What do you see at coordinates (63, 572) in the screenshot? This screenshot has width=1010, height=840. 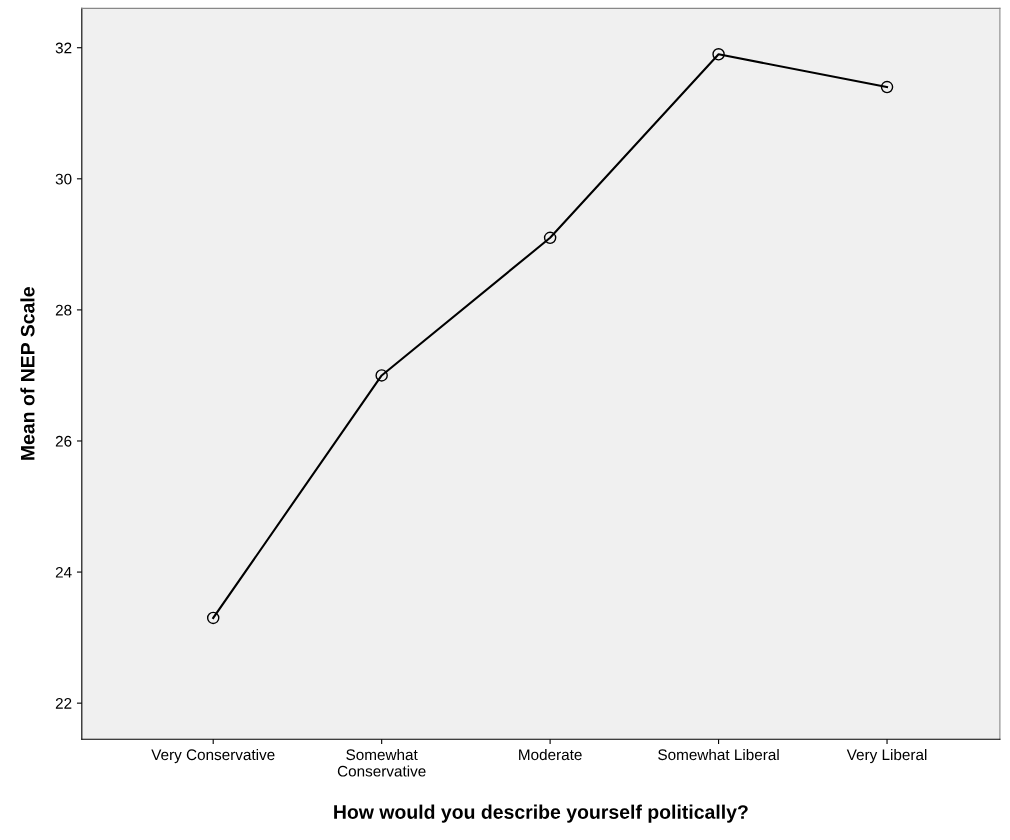 I see `y-tick-label: 24` at bounding box center [63, 572].